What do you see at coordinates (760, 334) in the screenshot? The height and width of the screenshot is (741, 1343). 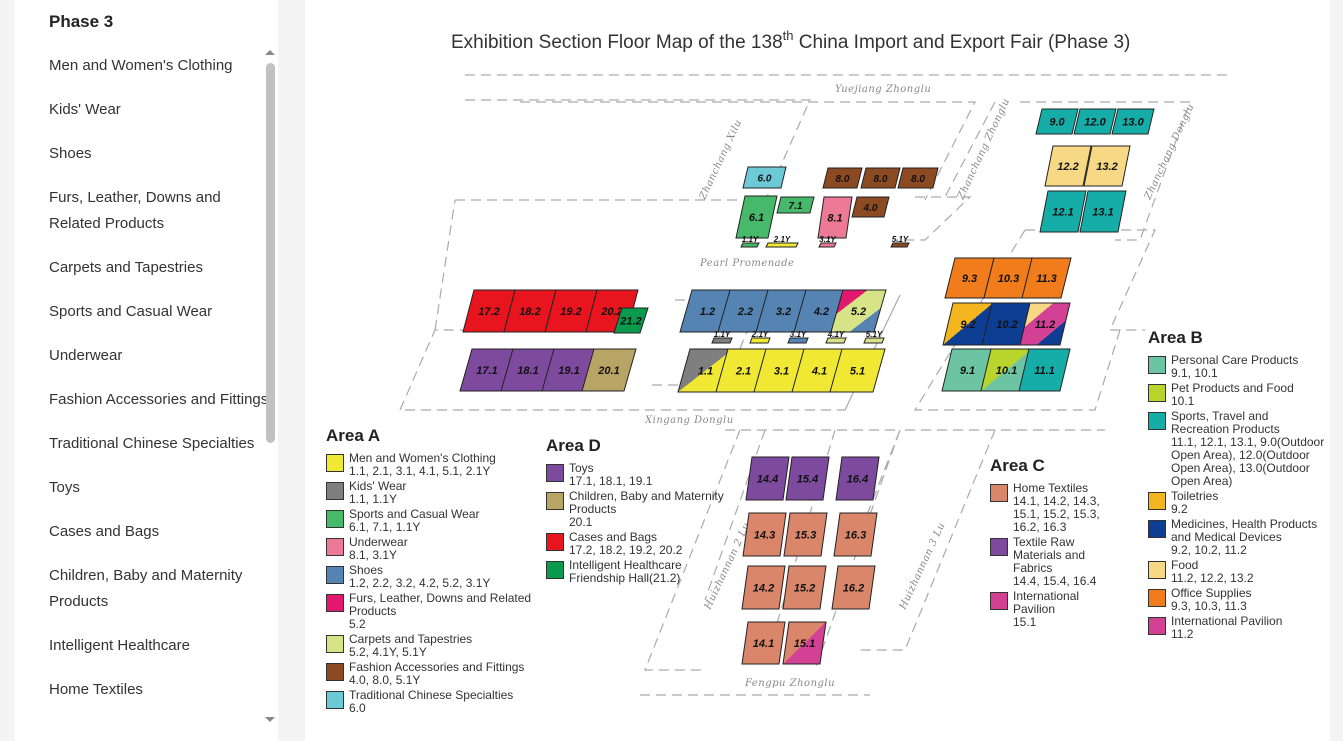 I see `hall-label: 2.1Y` at bounding box center [760, 334].